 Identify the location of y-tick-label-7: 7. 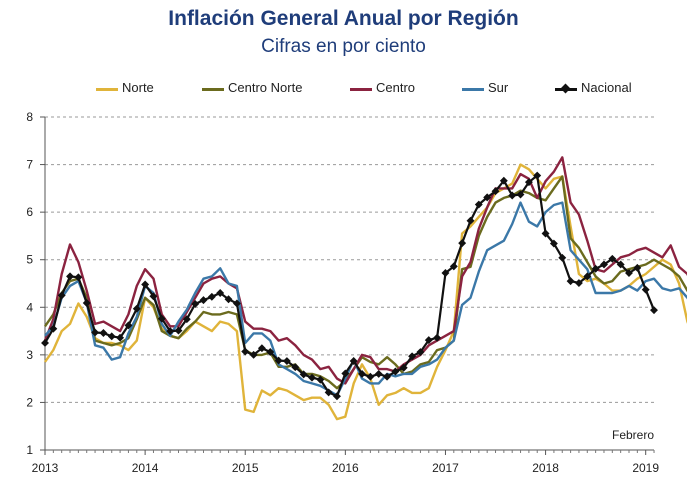
(29, 165).